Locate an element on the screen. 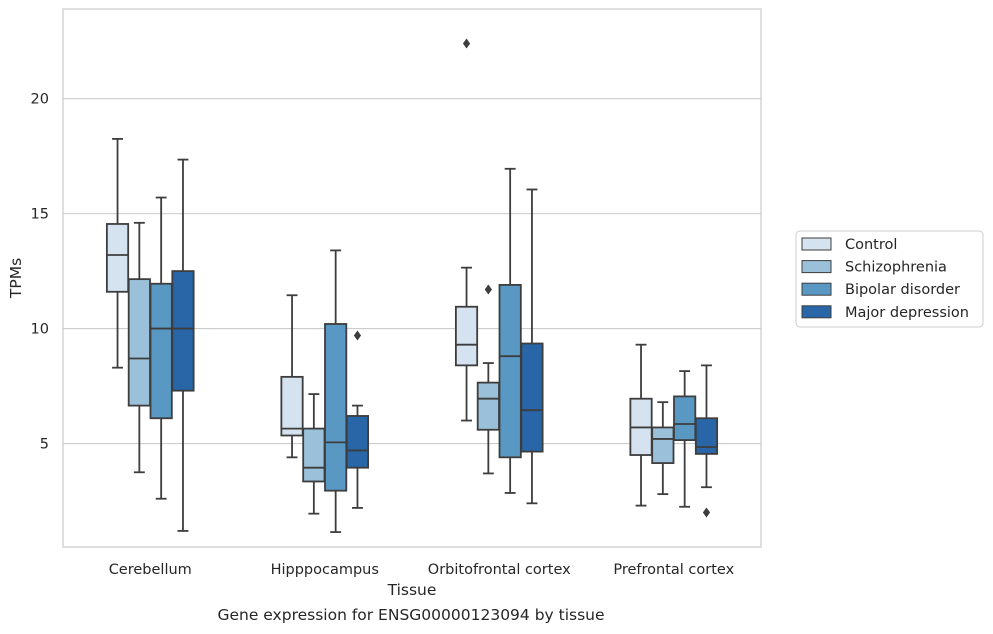 The width and height of the screenshot is (993, 634). legend-label: Major depression is located at coordinates (907, 313).